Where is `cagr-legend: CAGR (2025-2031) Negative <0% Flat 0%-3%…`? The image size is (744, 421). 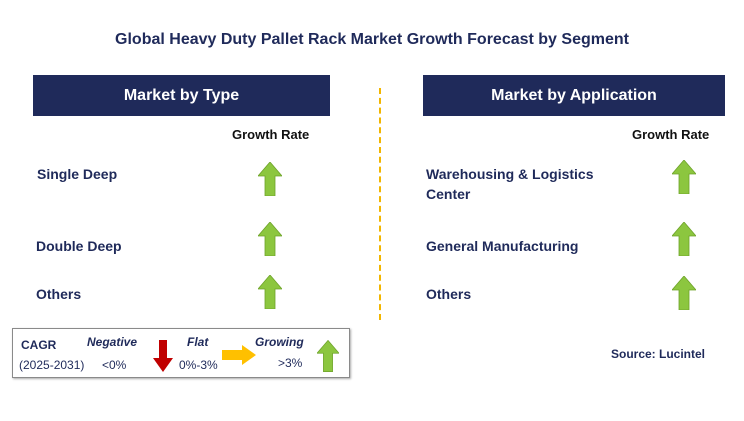 cagr-legend: CAGR (2025-2031) Negative <0% Flat 0%-3%… is located at coordinates (181, 353).